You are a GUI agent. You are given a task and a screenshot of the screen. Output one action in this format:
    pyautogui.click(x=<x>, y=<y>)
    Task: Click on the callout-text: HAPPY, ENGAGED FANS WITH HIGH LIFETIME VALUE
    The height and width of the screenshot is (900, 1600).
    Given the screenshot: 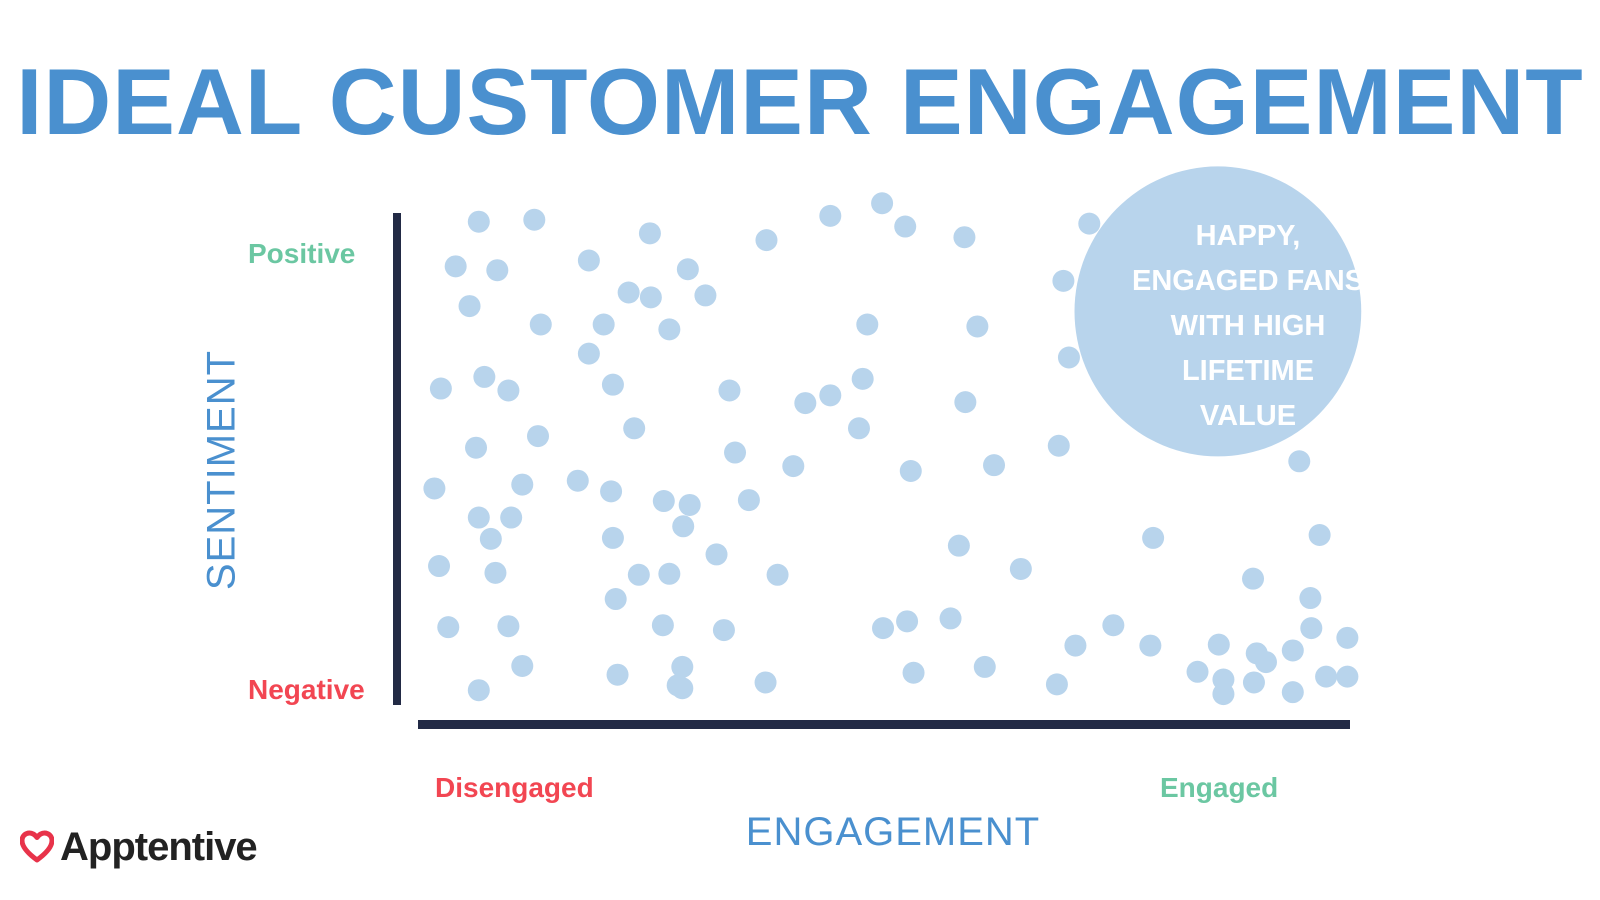 What is the action you would take?
    pyautogui.click(x=1248, y=326)
    